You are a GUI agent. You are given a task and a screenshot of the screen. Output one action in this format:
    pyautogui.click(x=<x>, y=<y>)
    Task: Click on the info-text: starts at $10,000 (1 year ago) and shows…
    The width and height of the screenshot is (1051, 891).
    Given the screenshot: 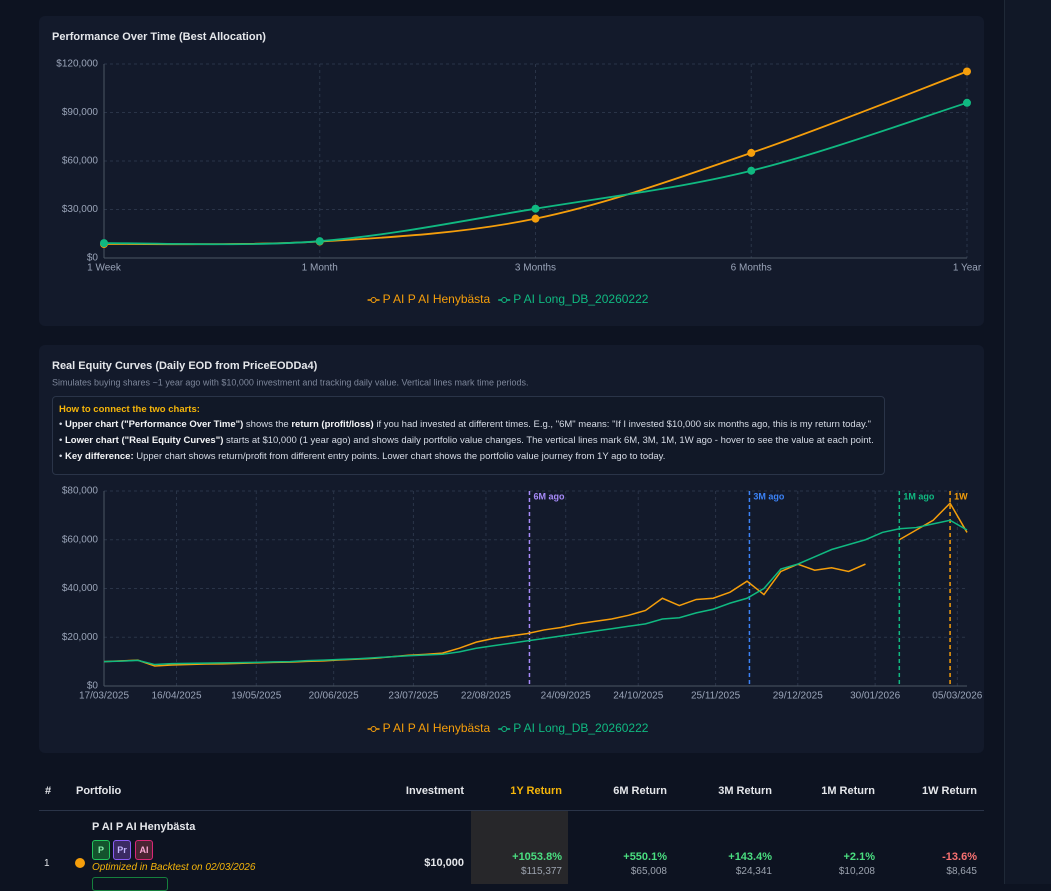 What is the action you would take?
    pyautogui.click(x=548, y=440)
    